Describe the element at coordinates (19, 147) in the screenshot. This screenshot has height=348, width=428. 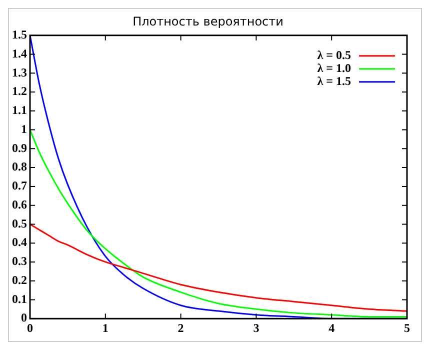
I see `y-tick-label: 0.9` at that location.